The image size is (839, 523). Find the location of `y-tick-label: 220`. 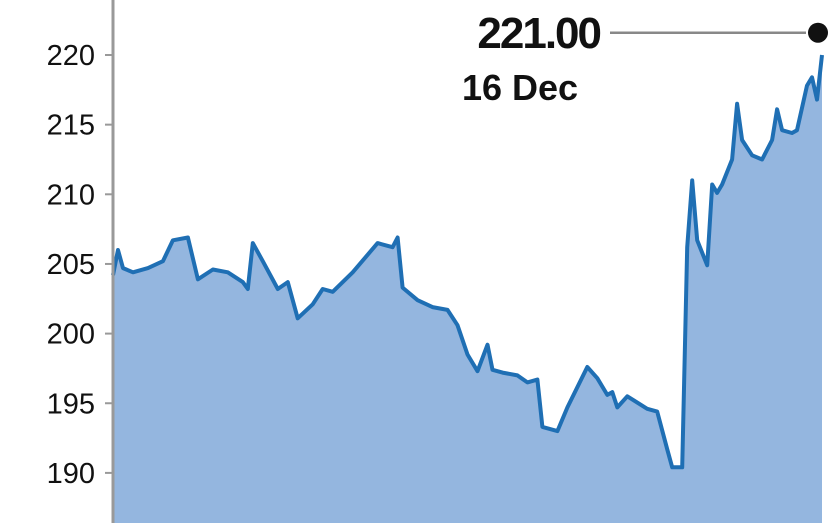

y-tick-label: 220 is located at coordinates (71, 56).